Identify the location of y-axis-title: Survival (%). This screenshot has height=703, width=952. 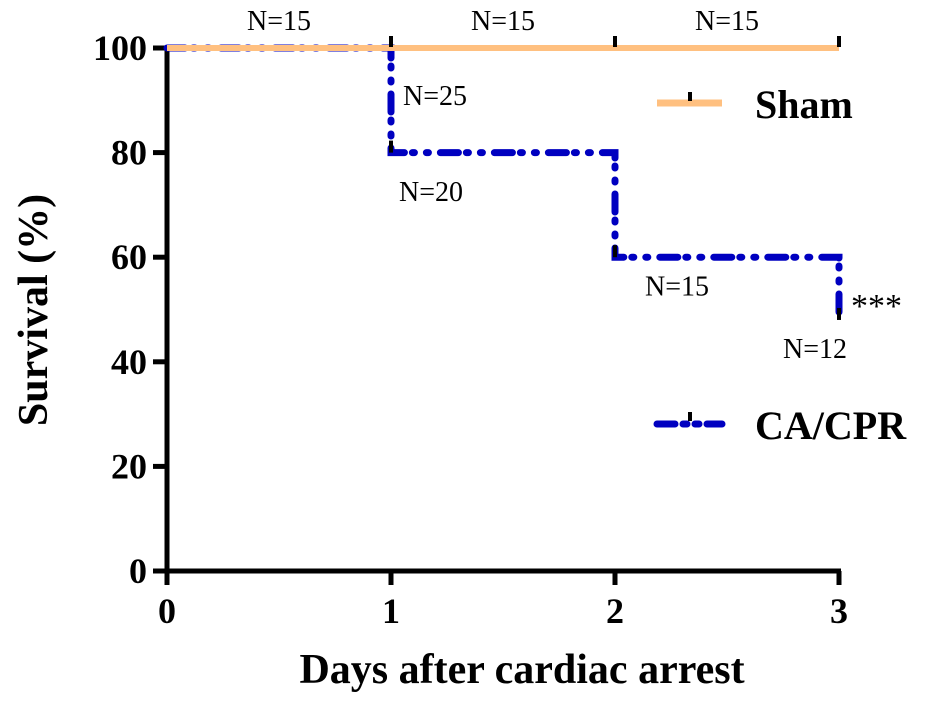
(34, 310).